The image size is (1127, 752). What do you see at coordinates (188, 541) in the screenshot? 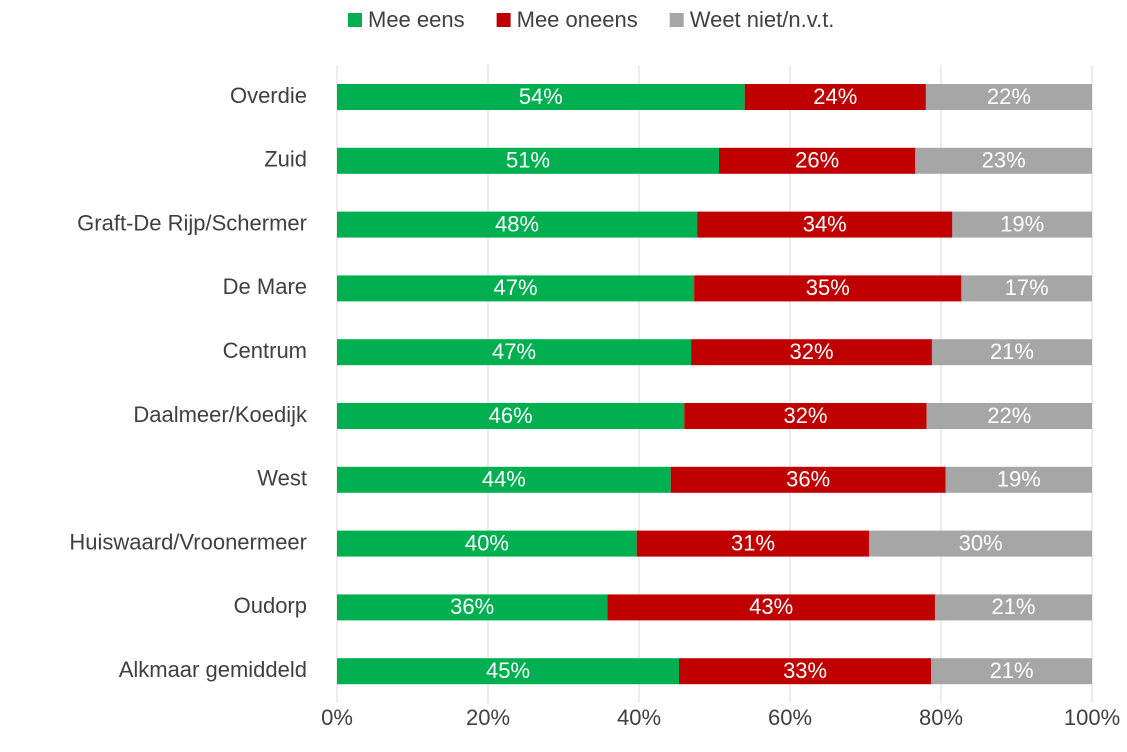
I see `y-tick-label: Huiswaard/Vroonermeer` at bounding box center [188, 541].